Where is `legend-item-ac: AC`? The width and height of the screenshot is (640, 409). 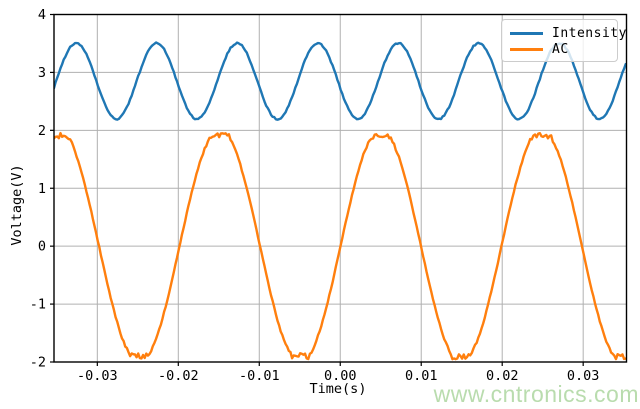 legend-item-ac: AC is located at coordinates (560, 49).